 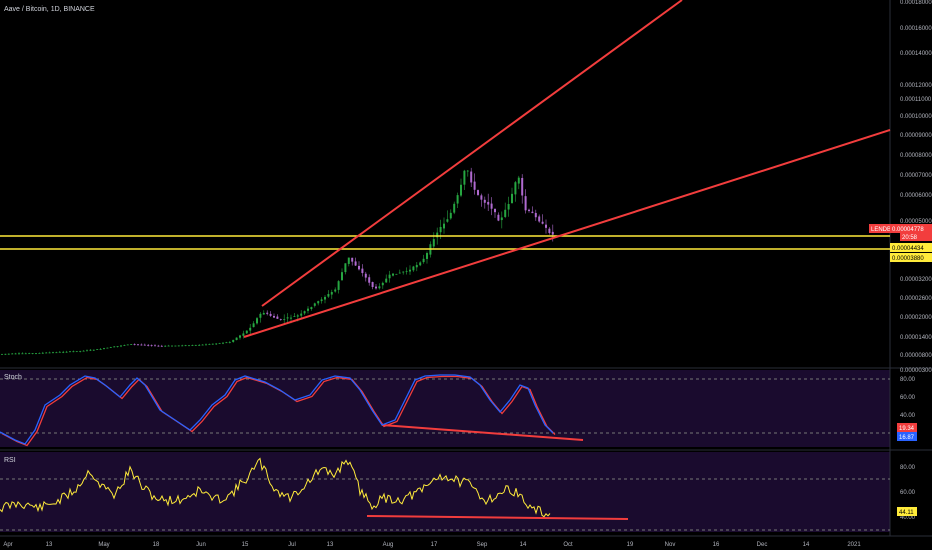 I want to click on price-tick-label: 0.00008000, so click(x=916, y=156).